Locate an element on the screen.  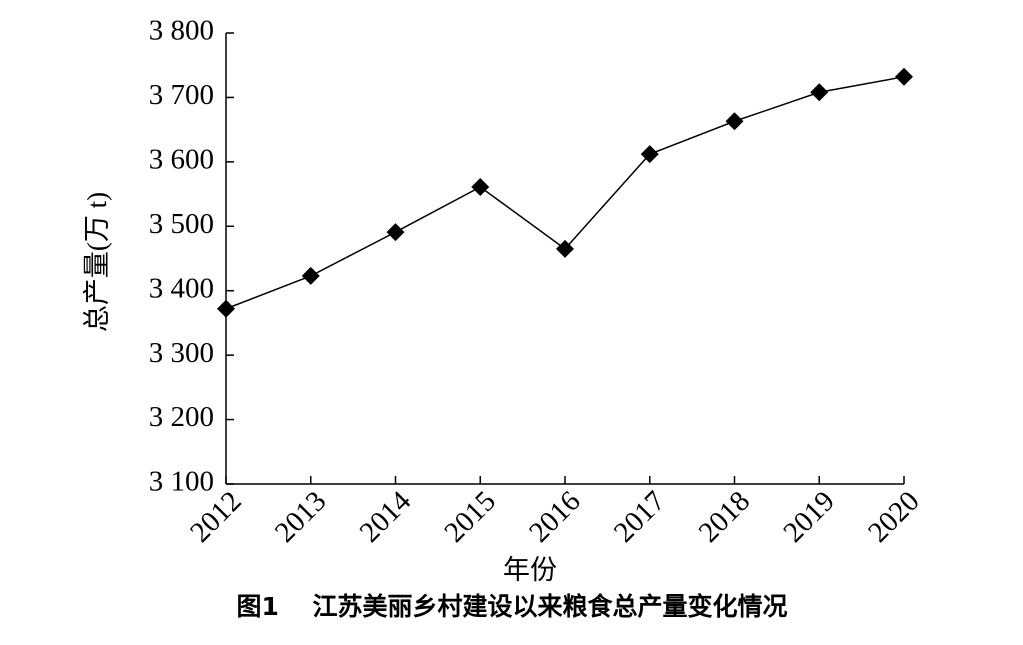
y-tick-label: 3 500 is located at coordinates (181, 224).